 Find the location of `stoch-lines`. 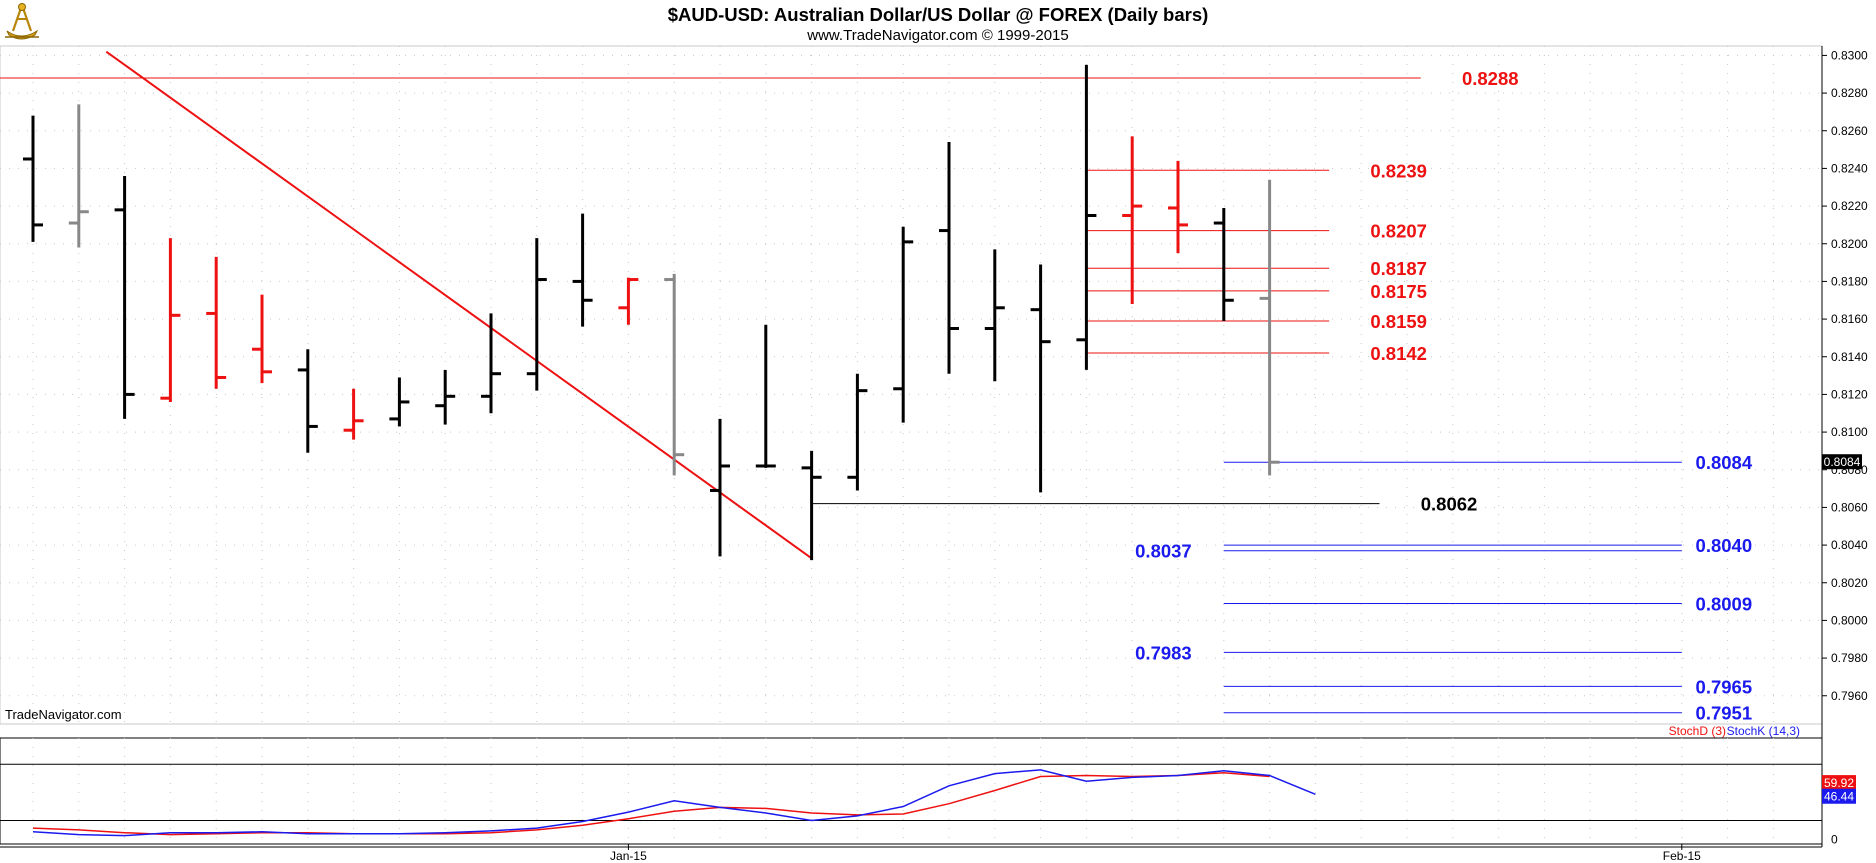

stoch-lines is located at coordinates (674, 803).